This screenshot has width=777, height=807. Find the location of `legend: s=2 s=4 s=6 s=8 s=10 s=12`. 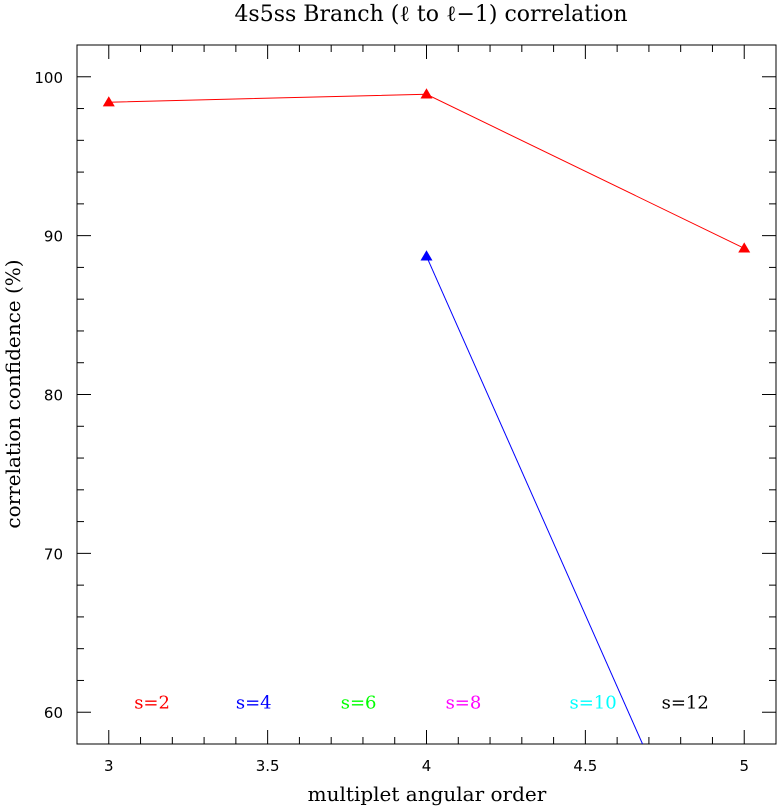

legend: s=2 s=4 s=6 s=8 s=10 s=12 is located at coordinates (421, 703).